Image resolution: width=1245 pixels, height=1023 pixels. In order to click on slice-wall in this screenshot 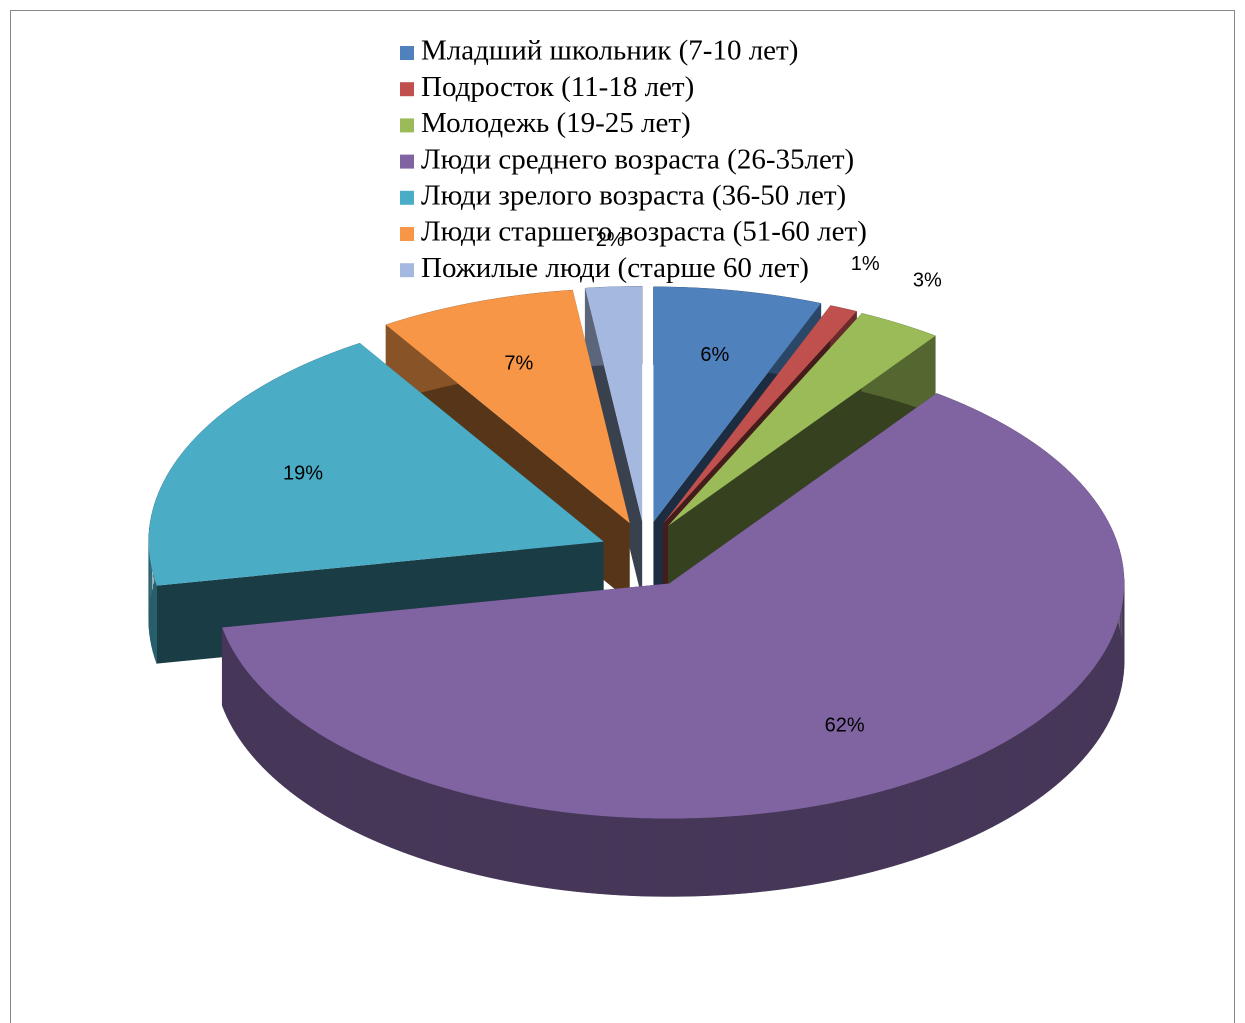, I will do `click(380, 503)`.